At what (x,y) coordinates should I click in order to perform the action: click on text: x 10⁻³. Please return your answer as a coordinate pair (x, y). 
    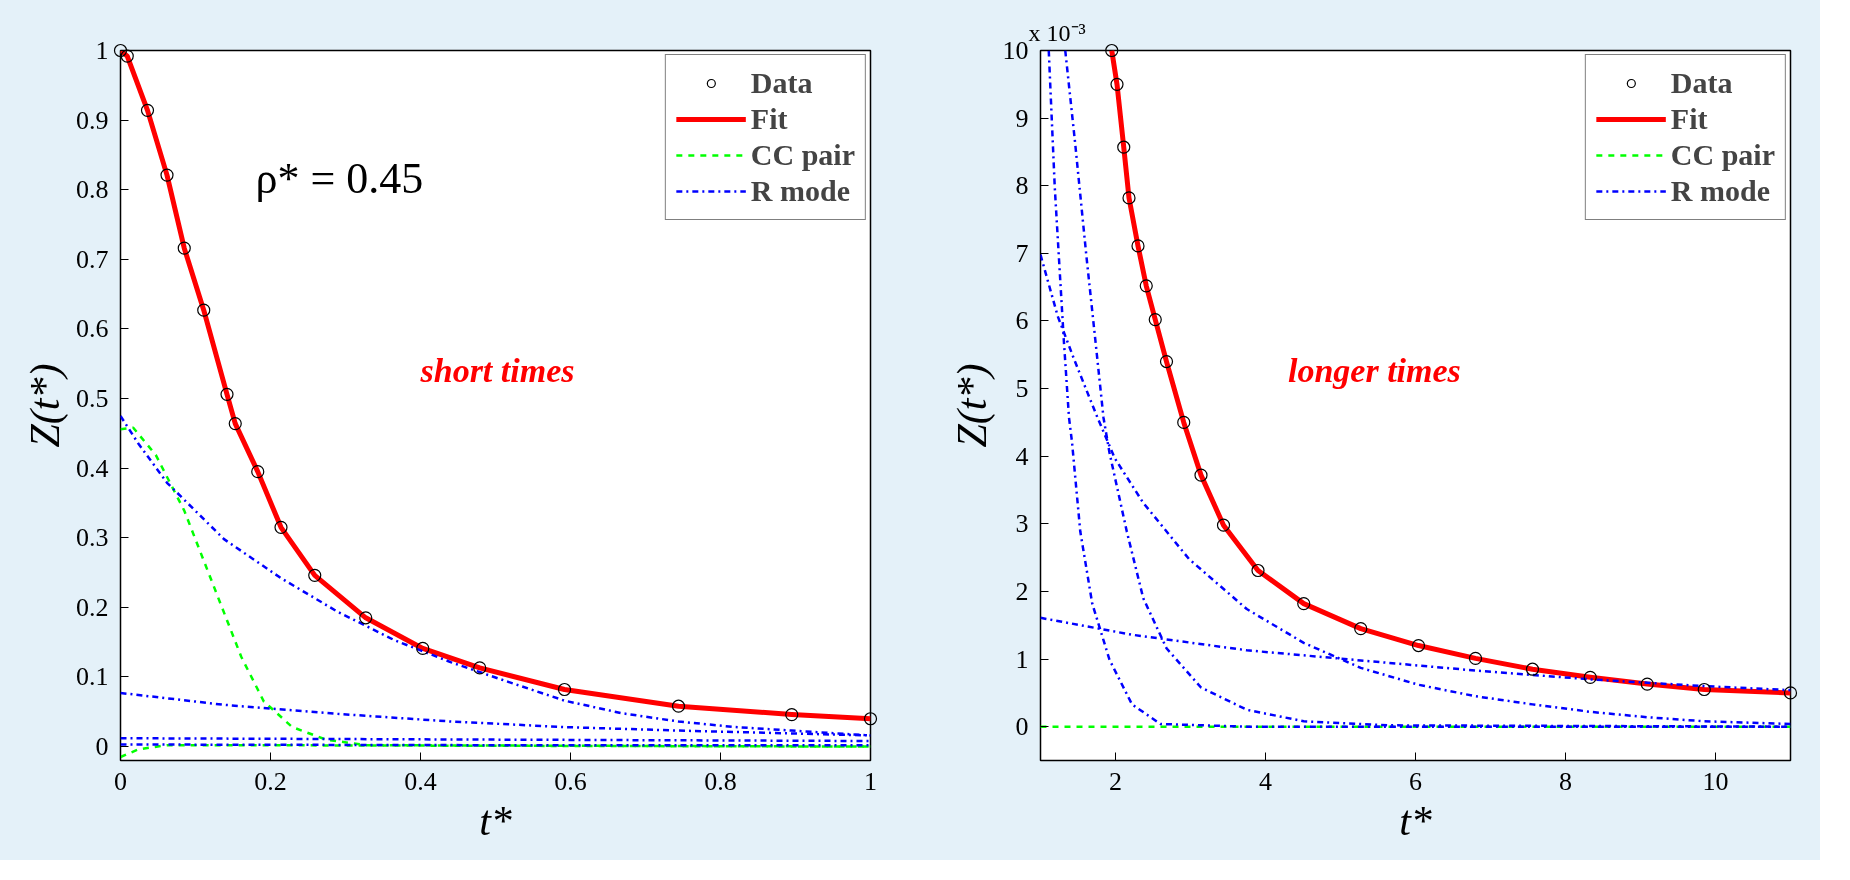
    Looking at the image, I should click on (1057, 32).